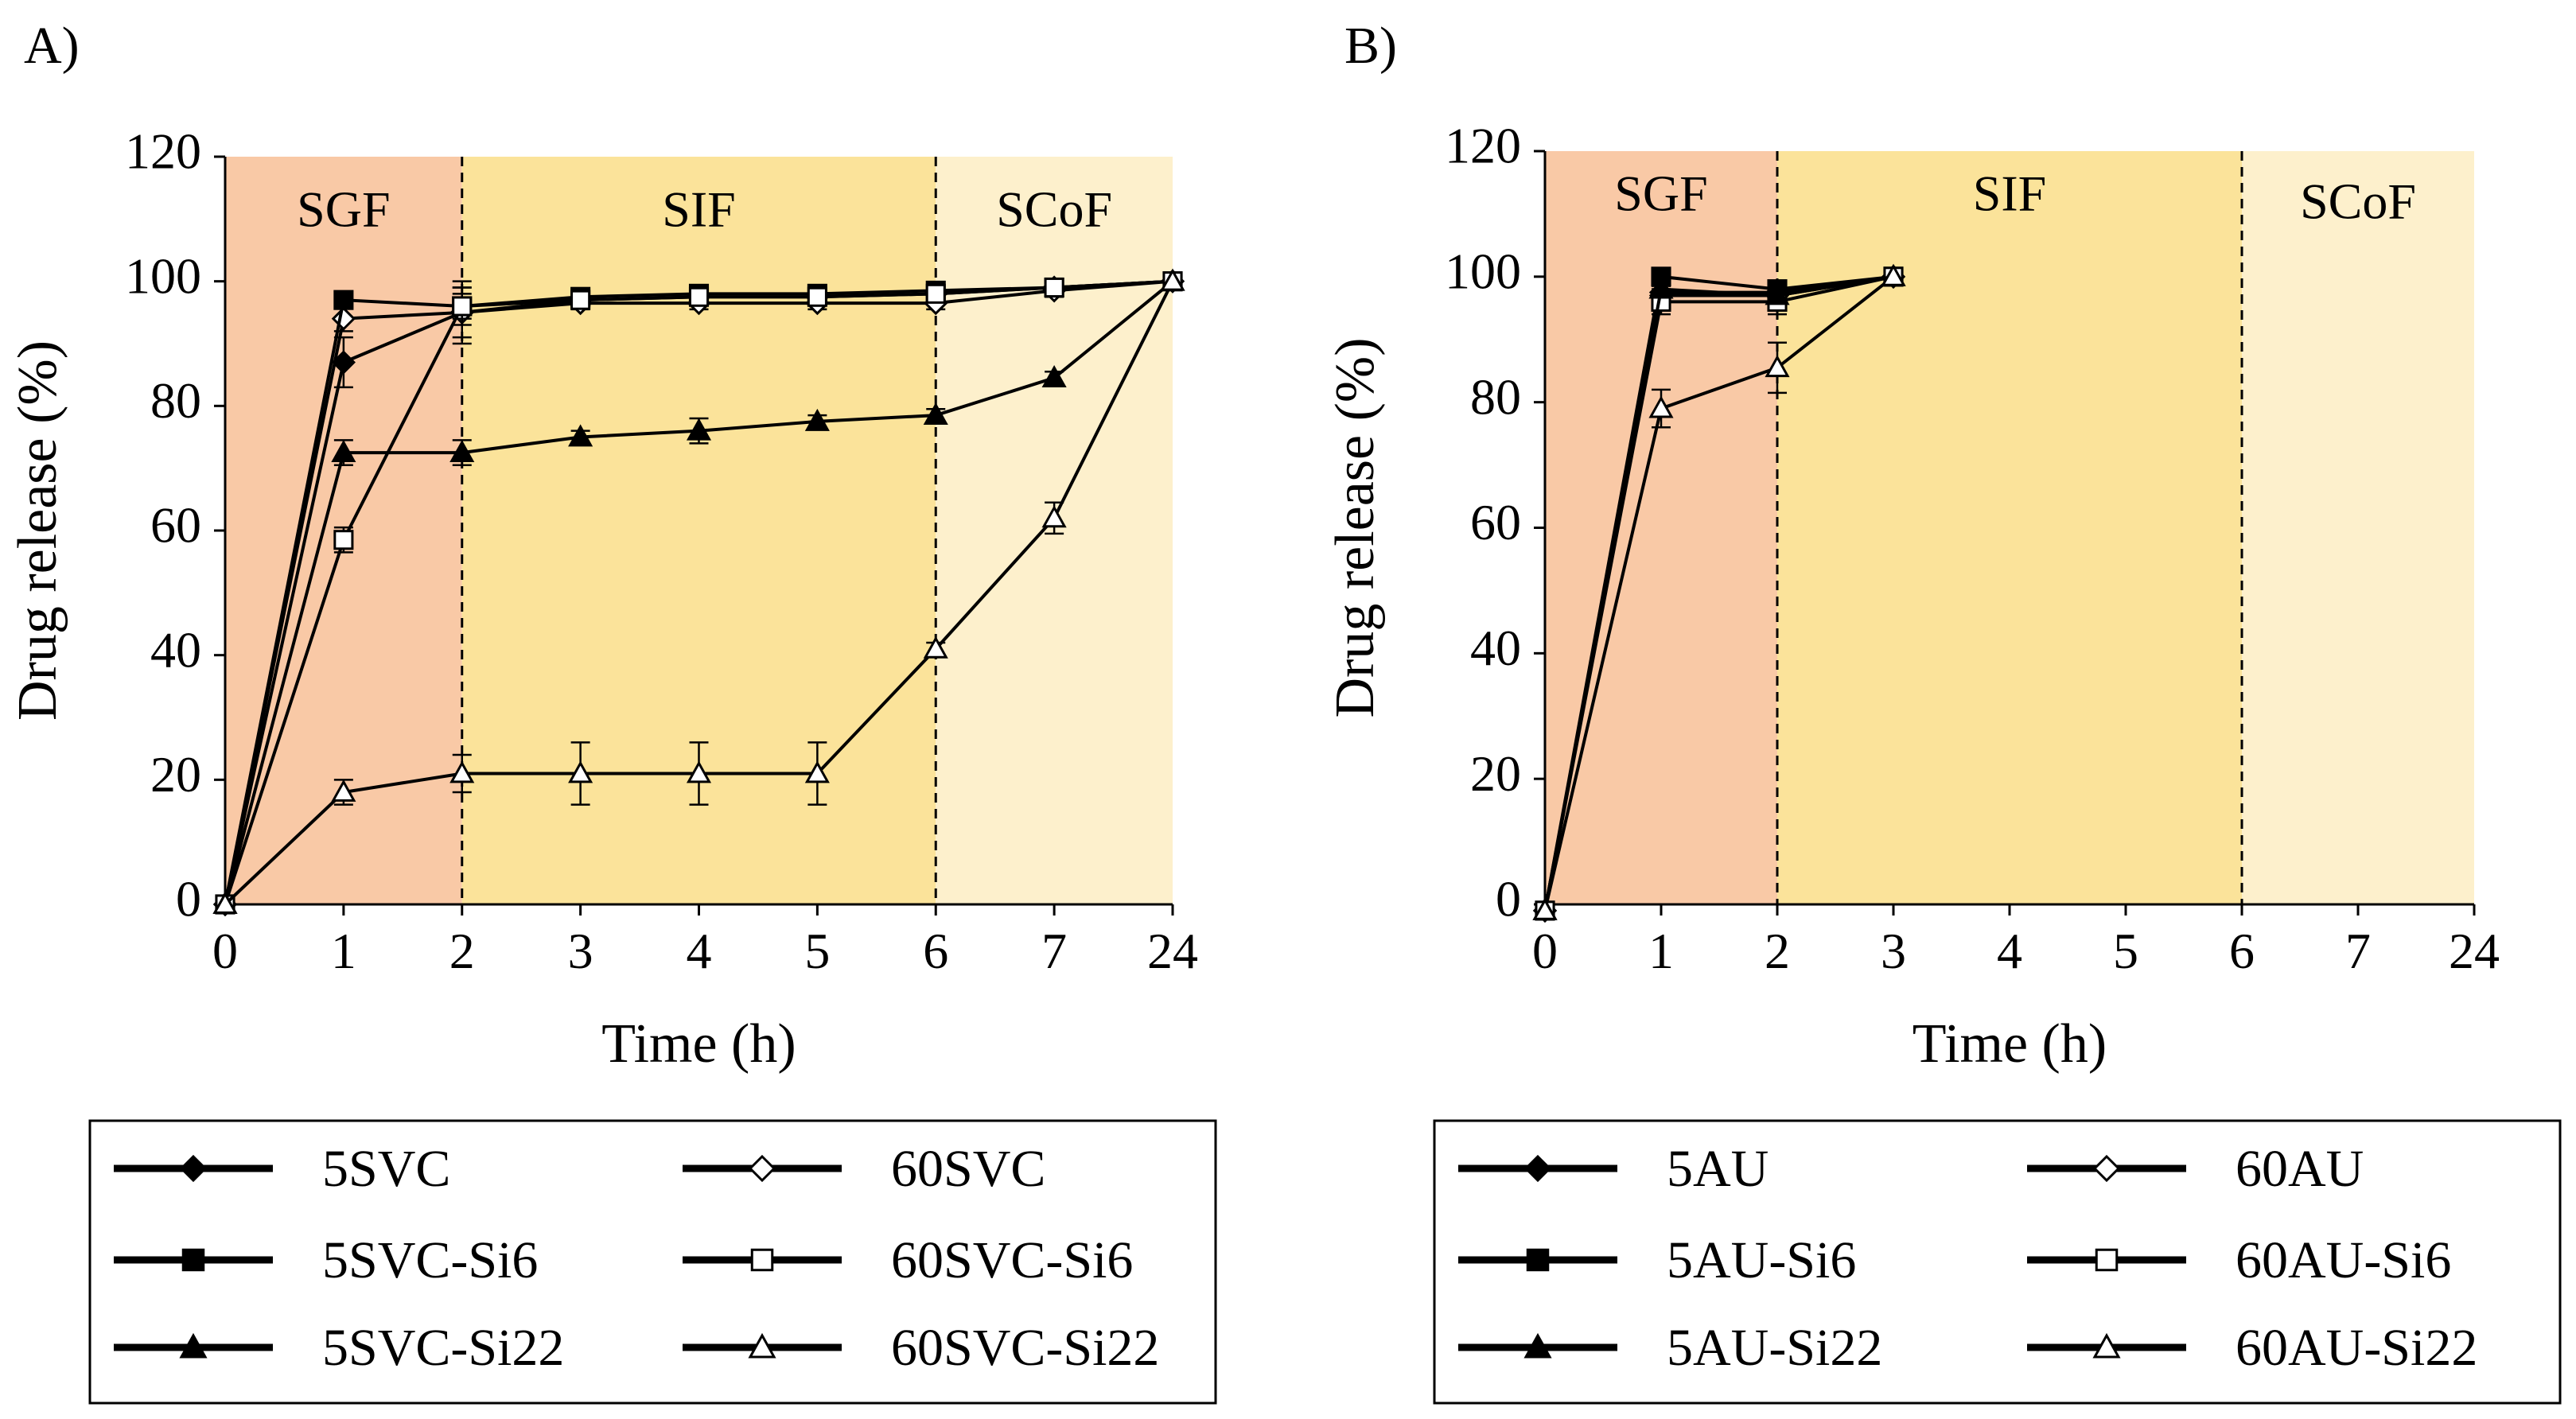  I want to click on legend-item-5AU: 5AU, so click(1614, 1169).